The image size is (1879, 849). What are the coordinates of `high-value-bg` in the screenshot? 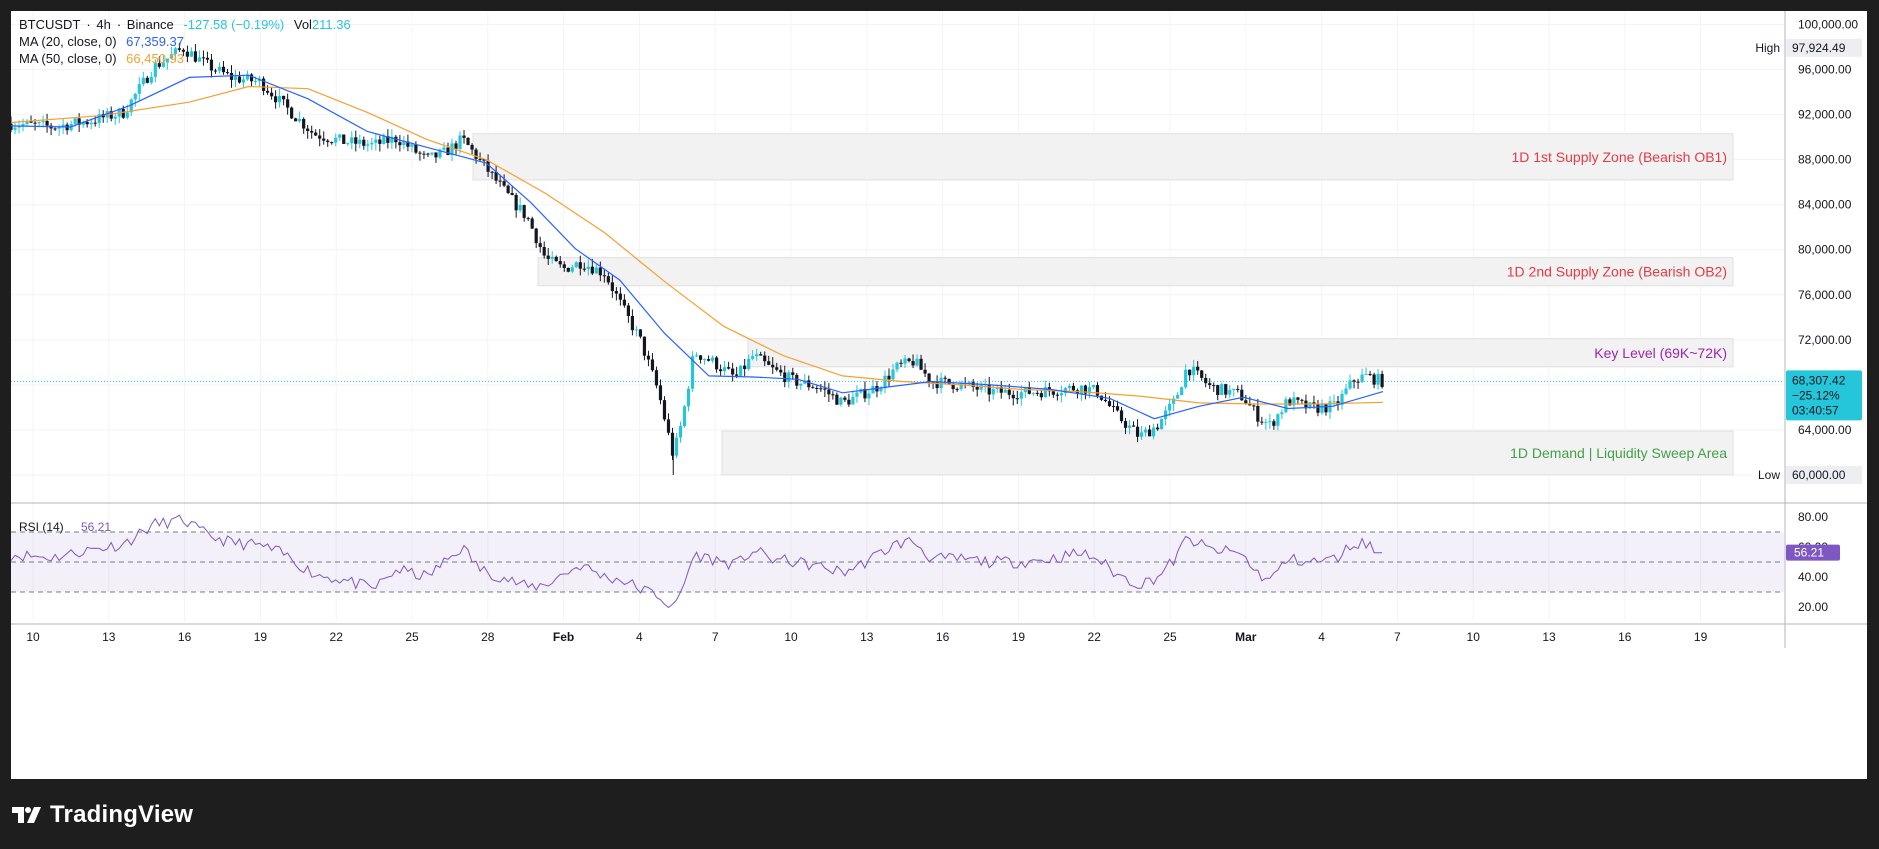 It's located at (1824, 47).